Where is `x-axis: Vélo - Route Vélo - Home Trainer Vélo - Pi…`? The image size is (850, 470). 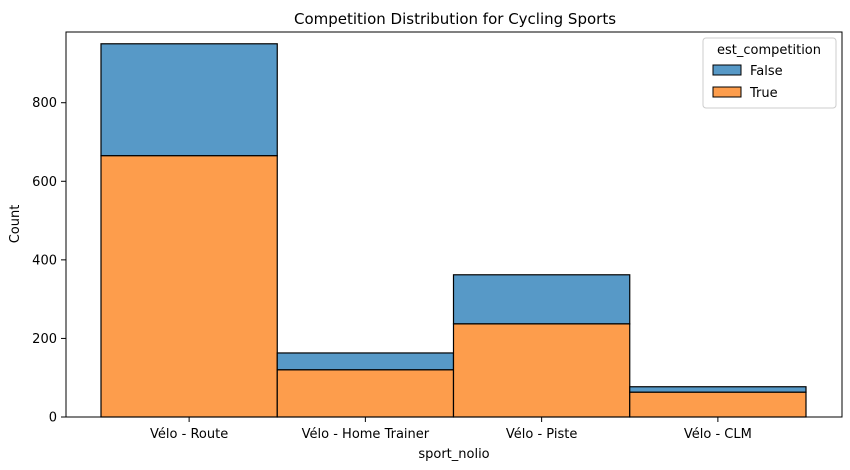 x-axis: Vélo - Route Vélo - Home Trainer Vélo - Pi… is located at coordinates (451, 429).